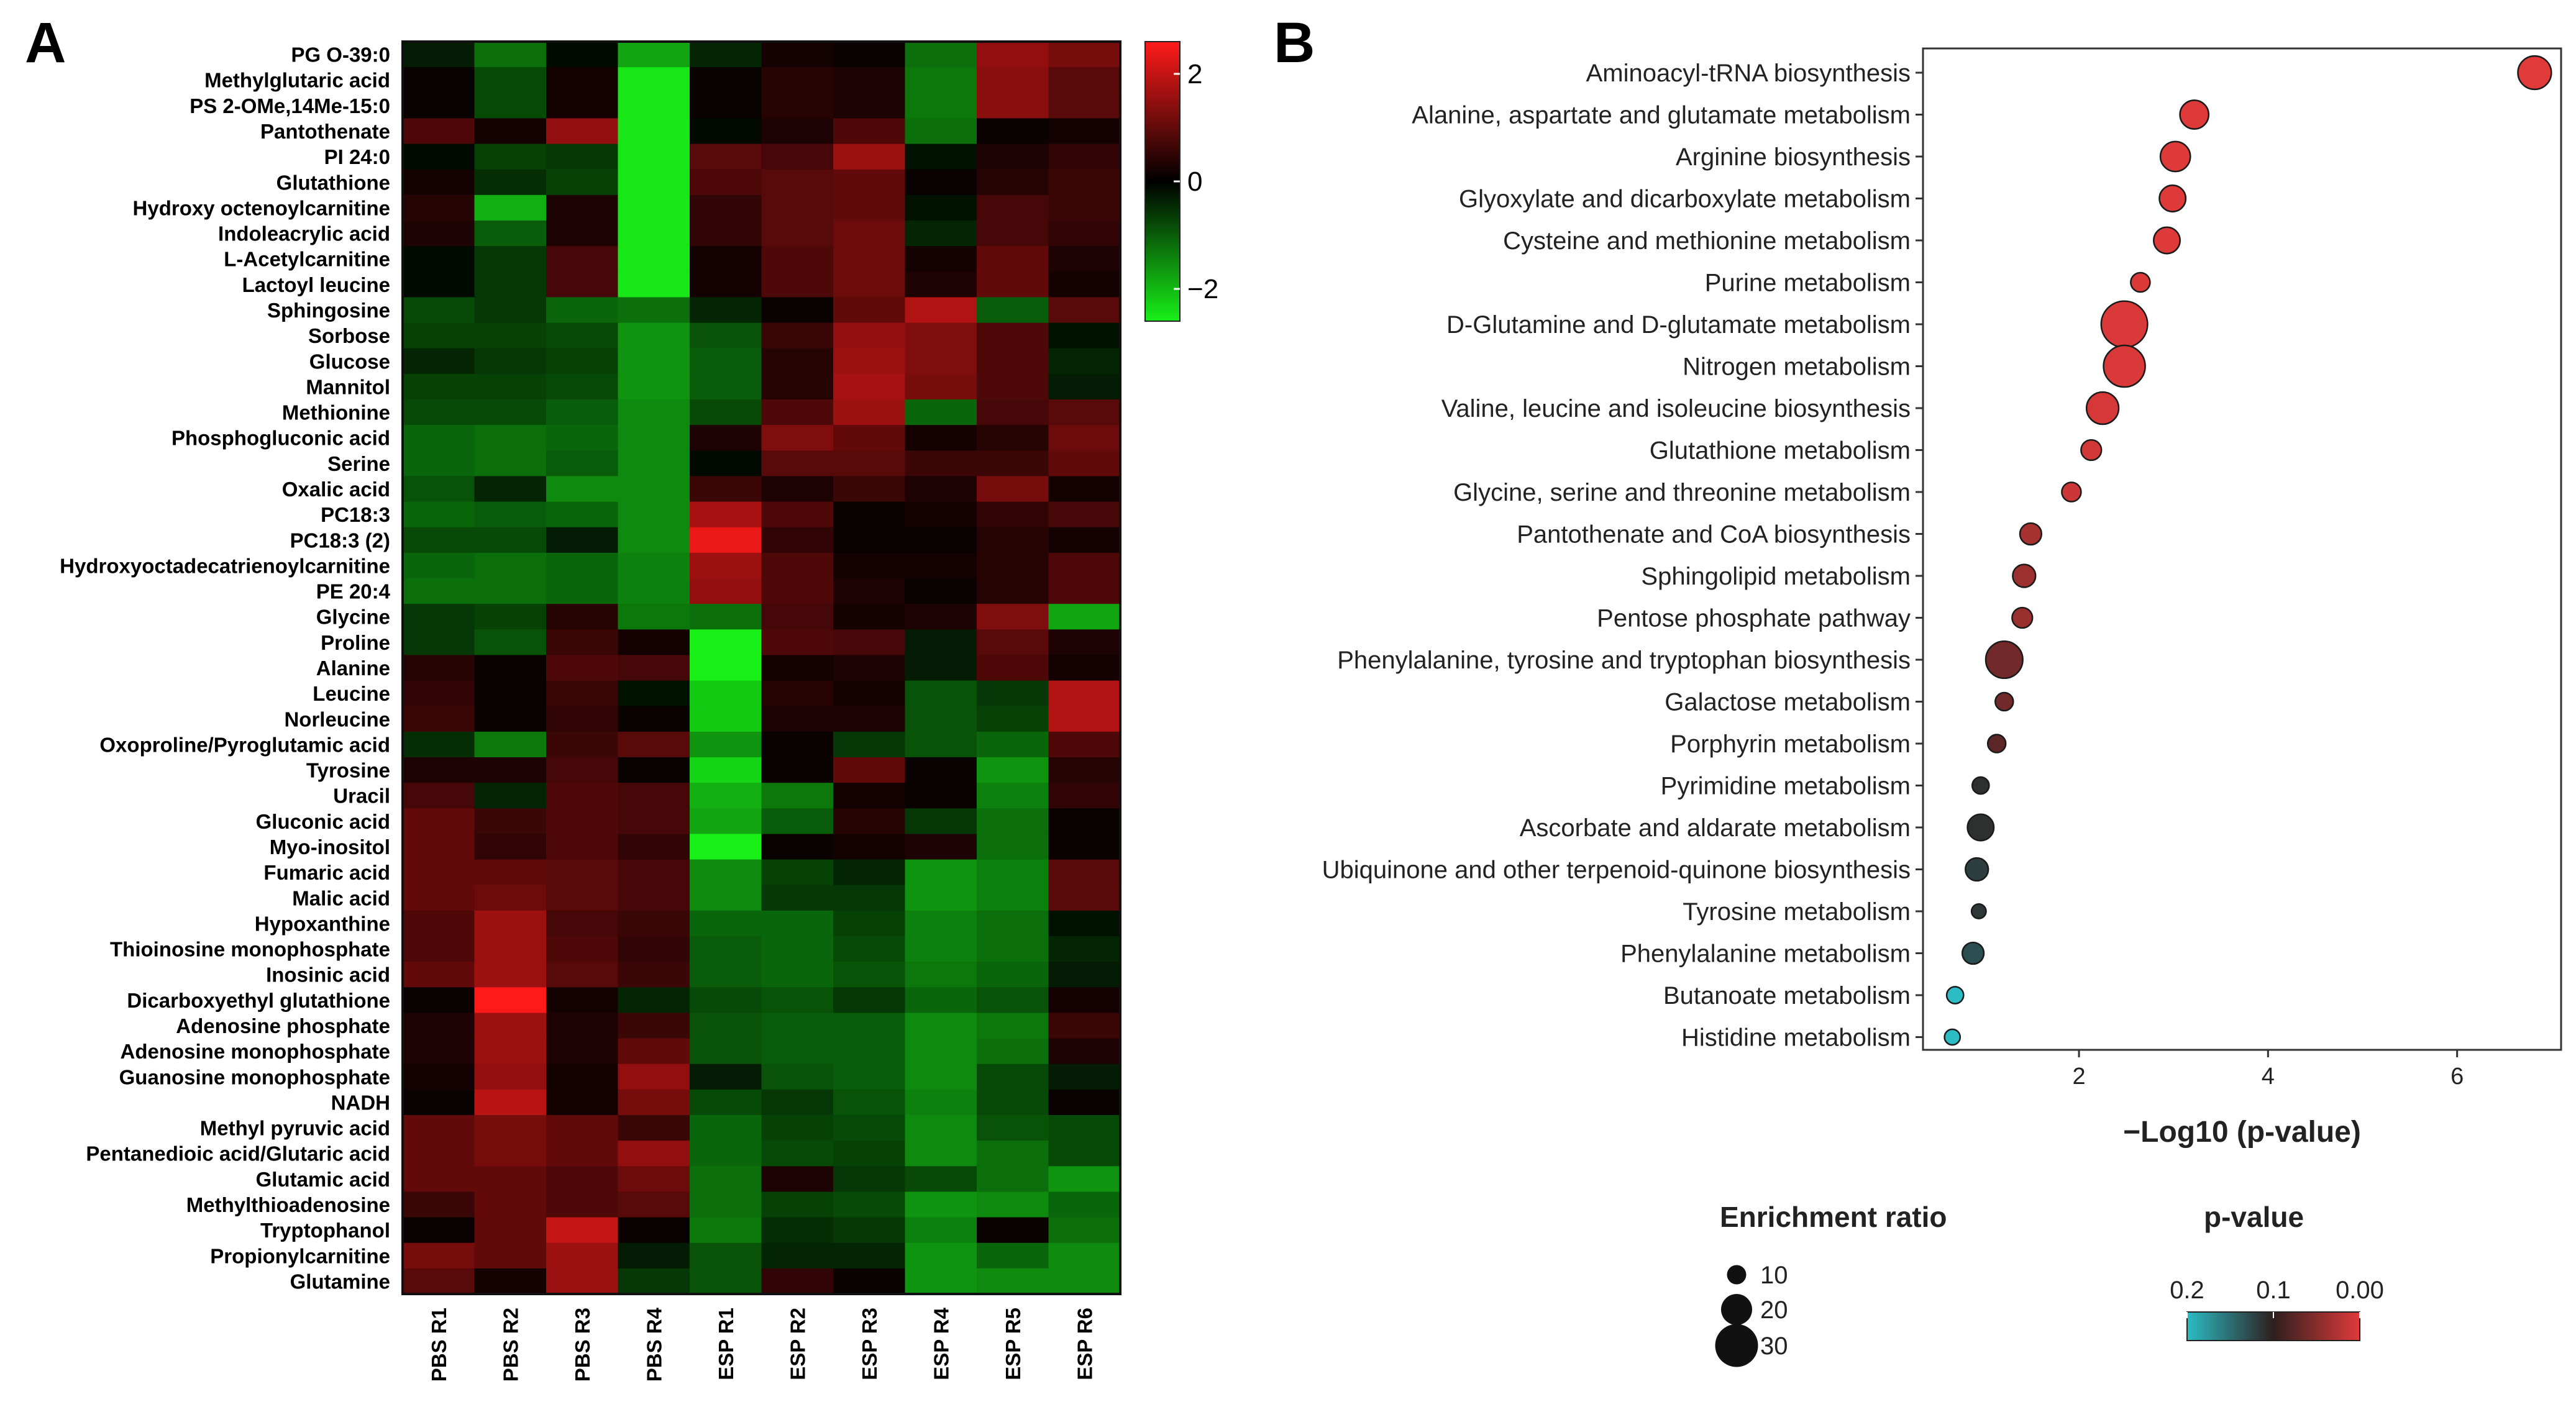 This screenshot has height=1412, width=2576. Describe the element at coordinates (351, 693) in the screenshot. I see `heatmap-row-label: Leucine` at that location.